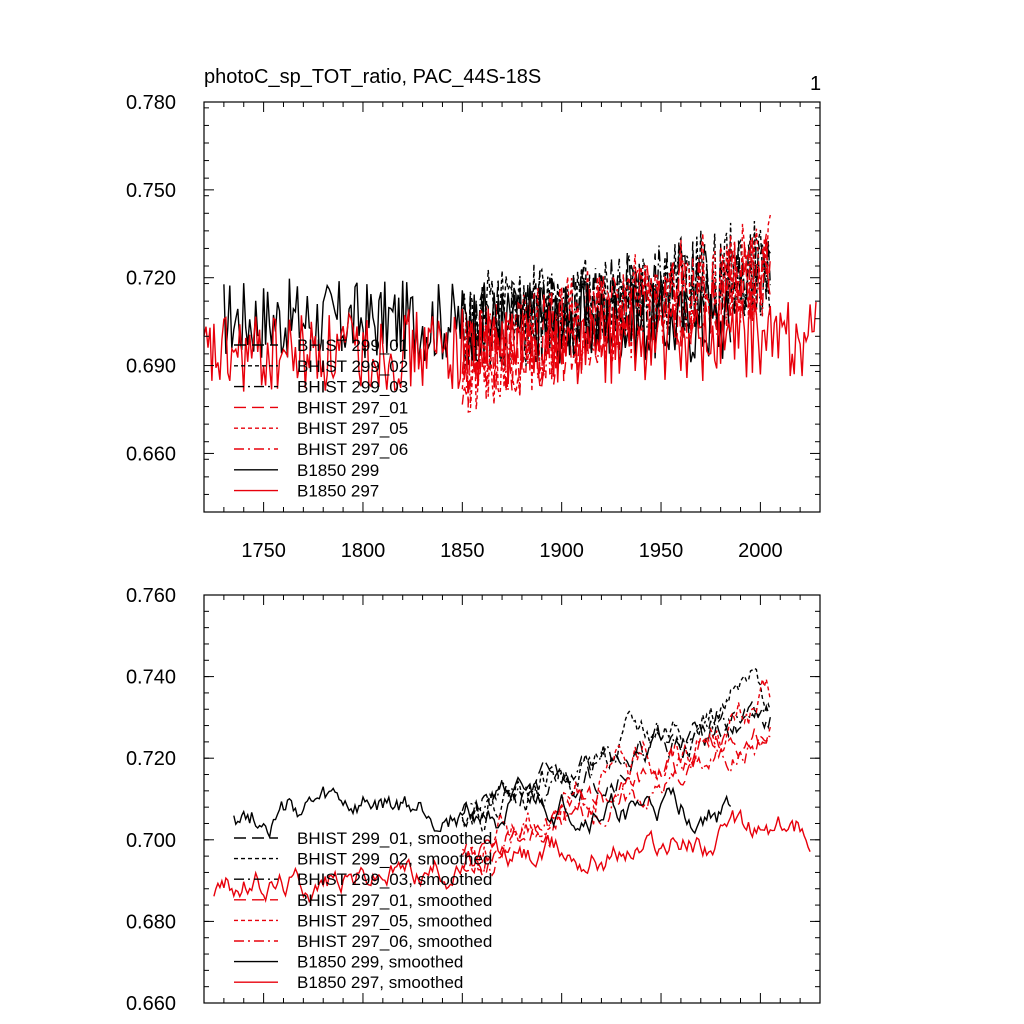  Describe the element at coordinates (352, 407) in the screenshot. I see `legend-label: BHIST 297_01` at that location.